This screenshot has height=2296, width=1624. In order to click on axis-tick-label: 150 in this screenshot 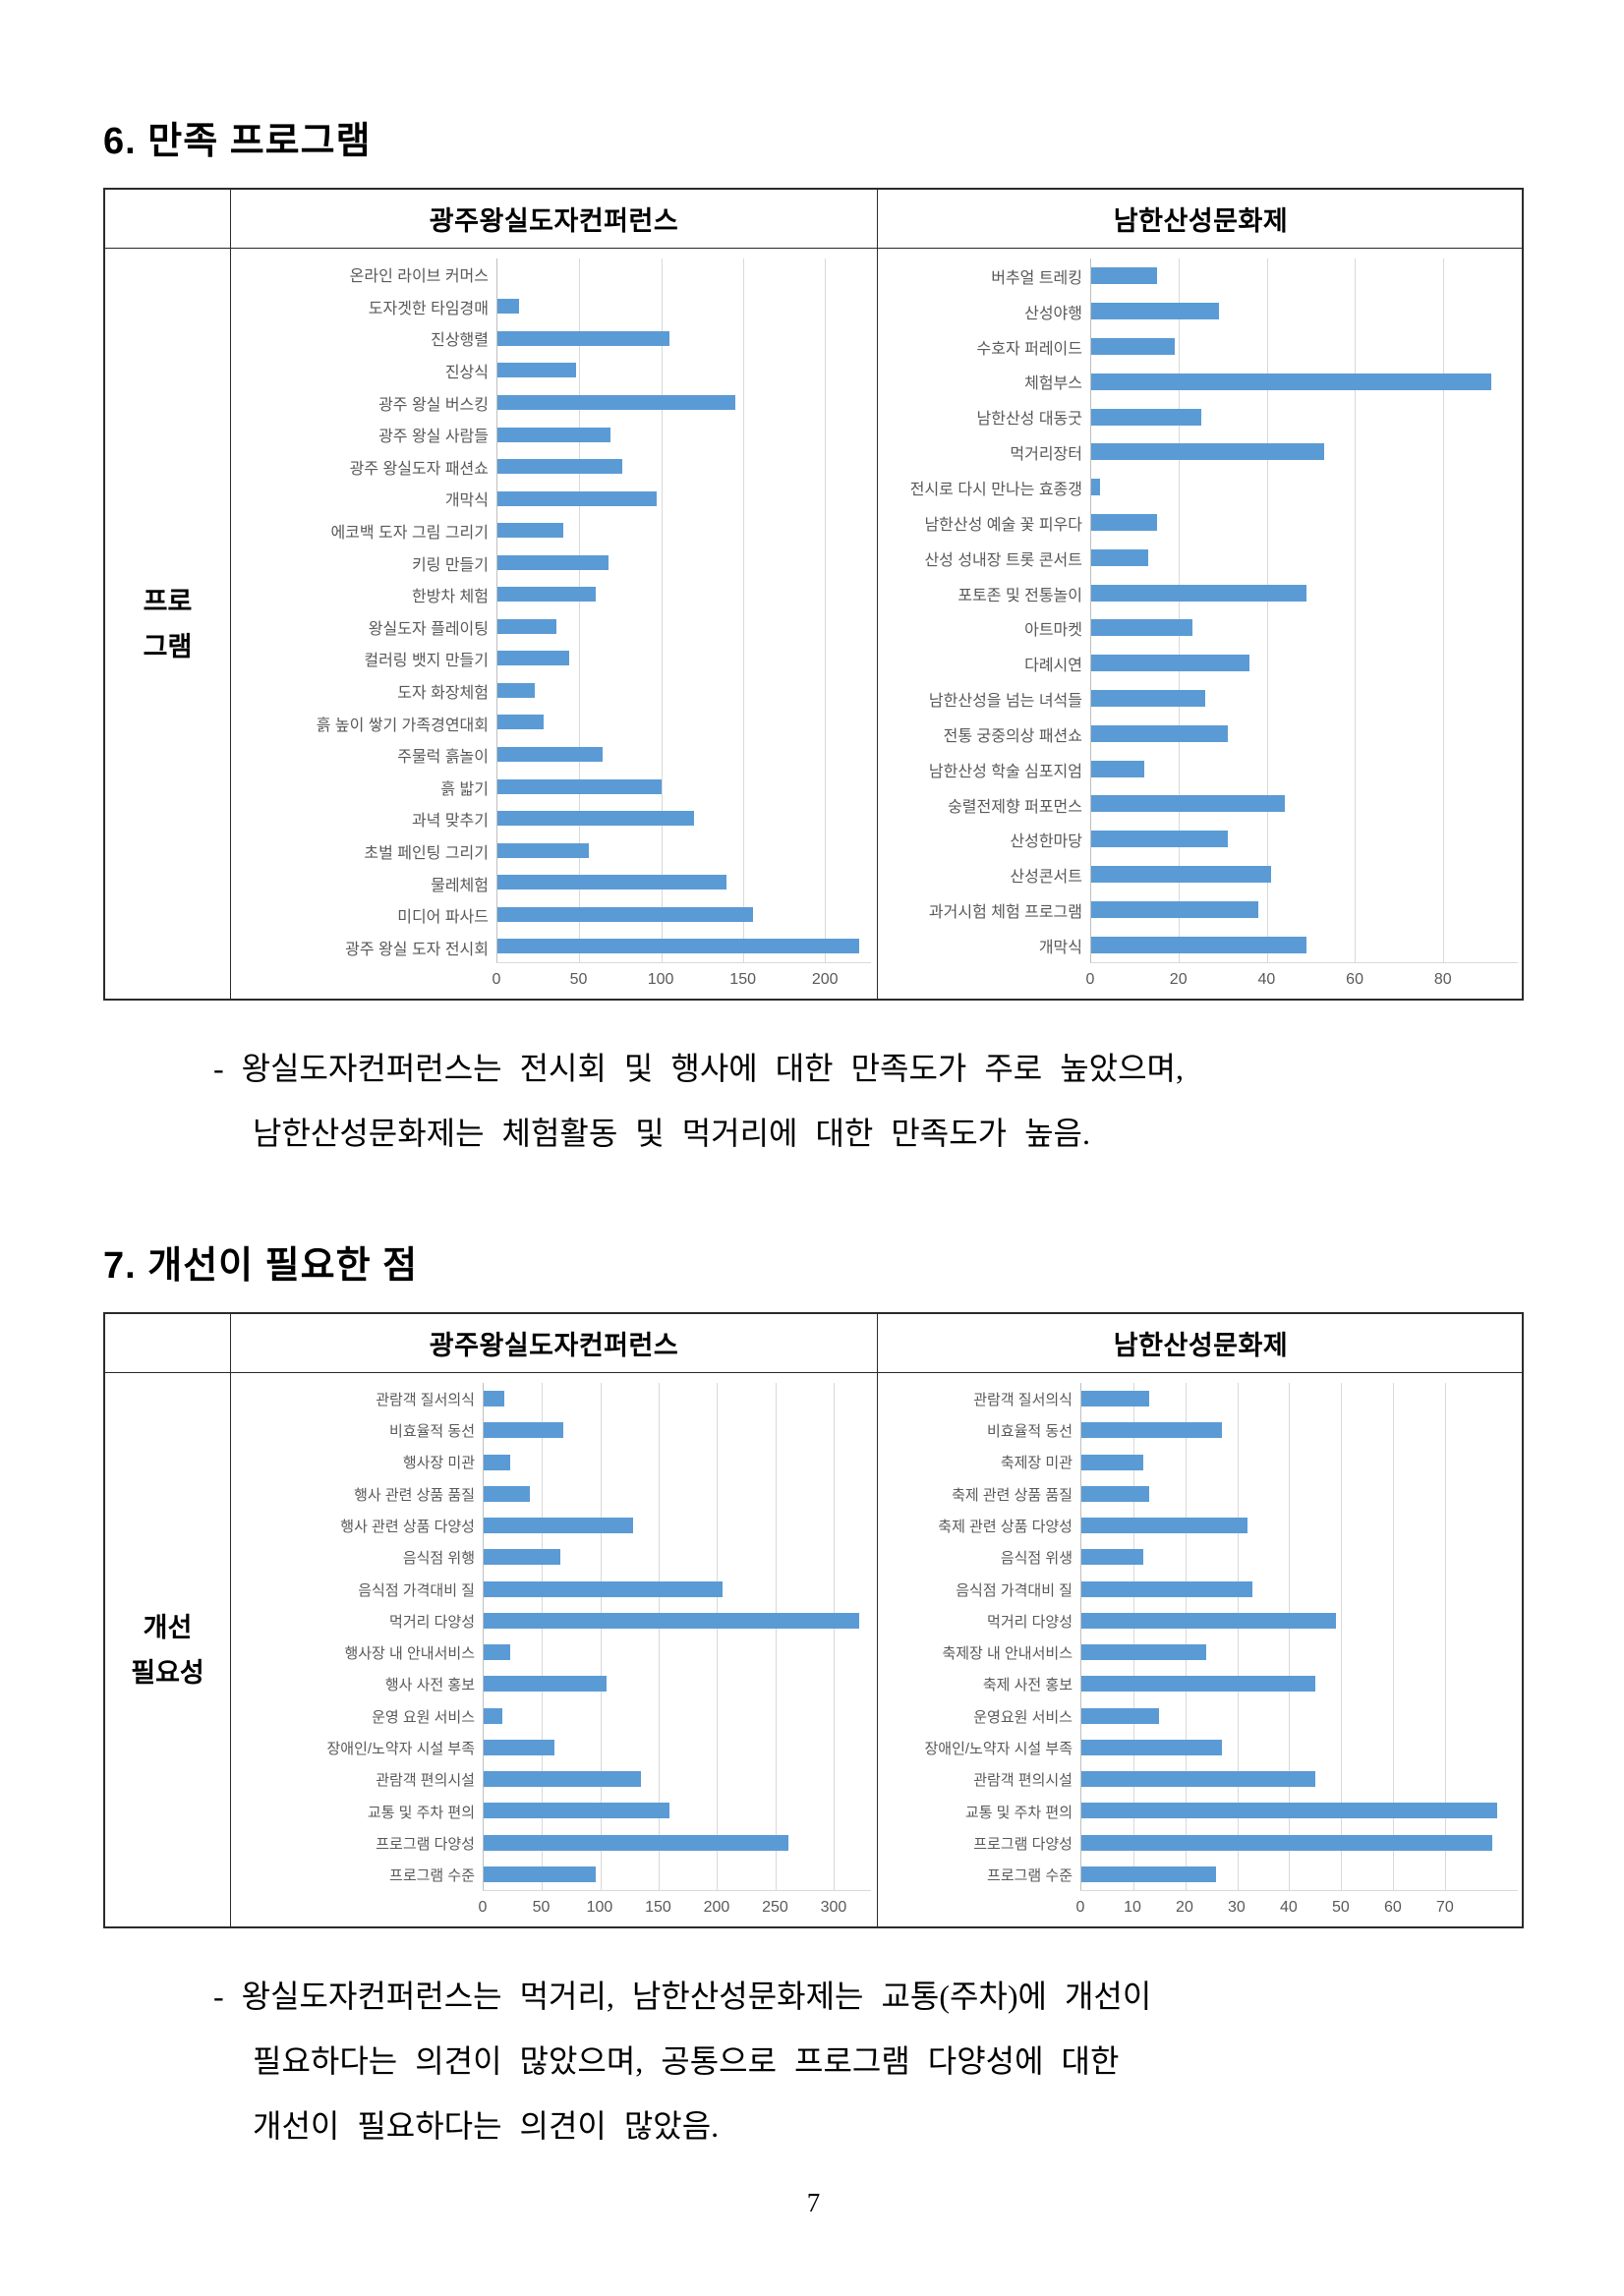, I will do `click(658, 1908)`.